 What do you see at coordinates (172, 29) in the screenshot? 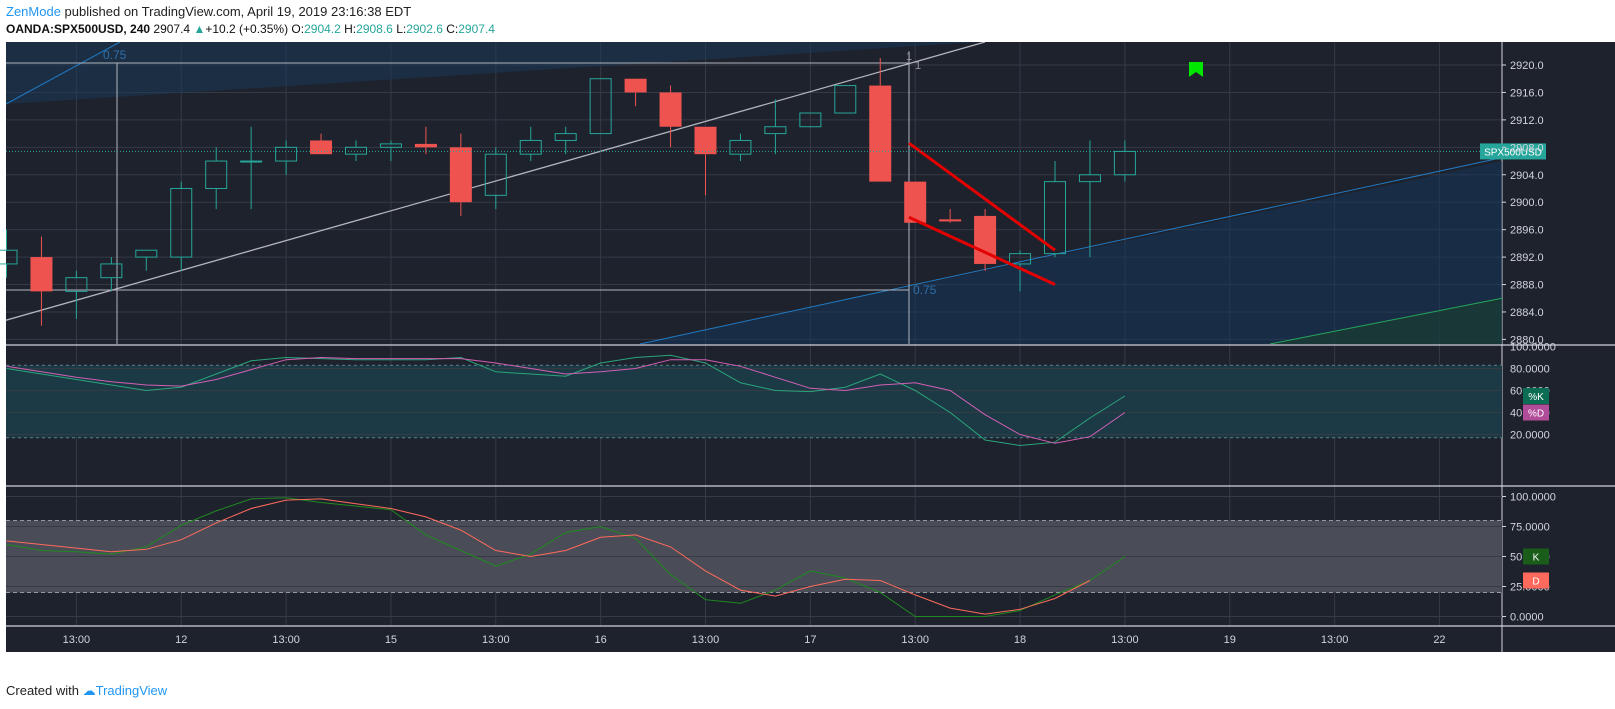
I see `last-price: 2907.4` at bounding box center [172, 29].